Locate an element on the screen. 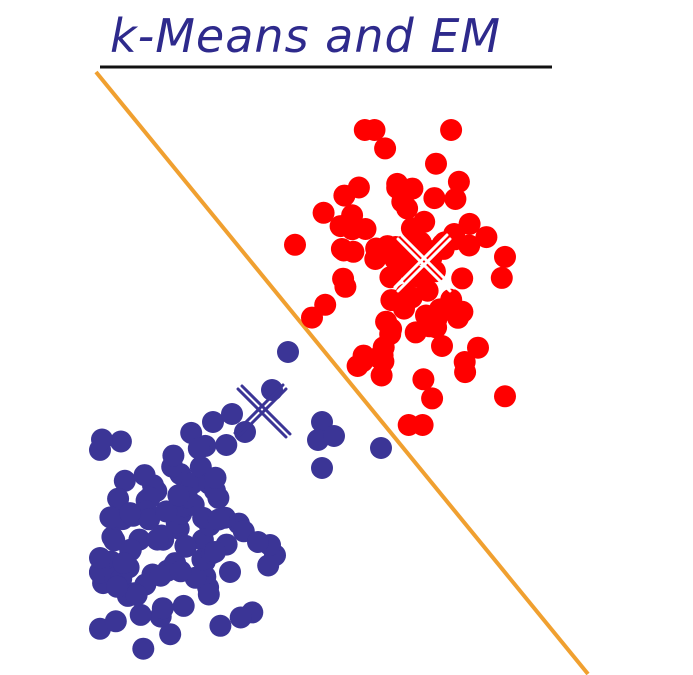  red-cluster-center-x-mark is located at coordinates (424, 263).